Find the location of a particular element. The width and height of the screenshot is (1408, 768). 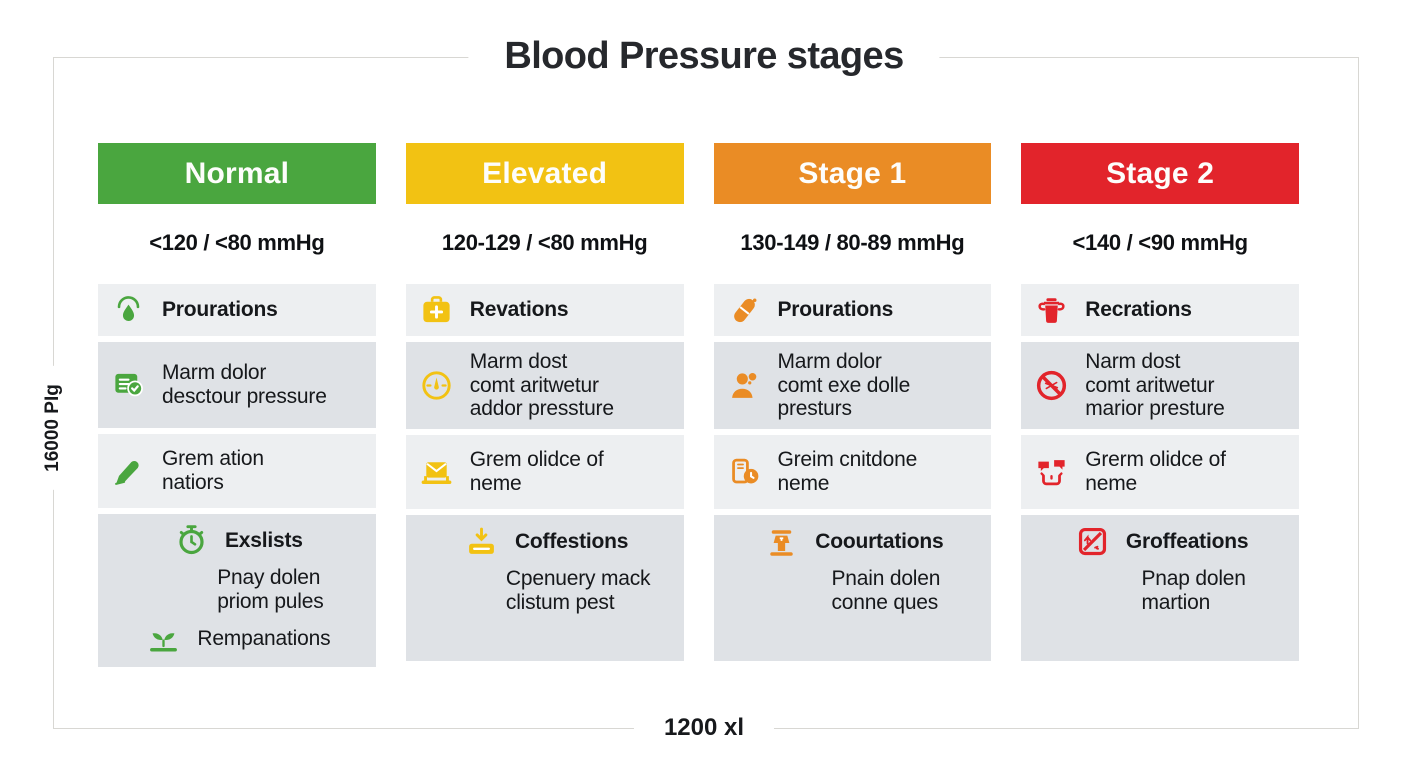

list-item-label: Marm dolor desctour pressure is located at coordinates (244, 384).